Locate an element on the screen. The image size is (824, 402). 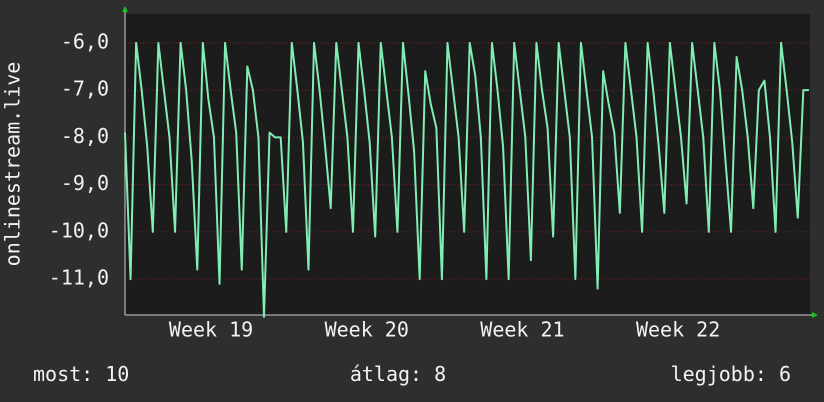
y-axis-arrow is located at coordinates (125, 9).